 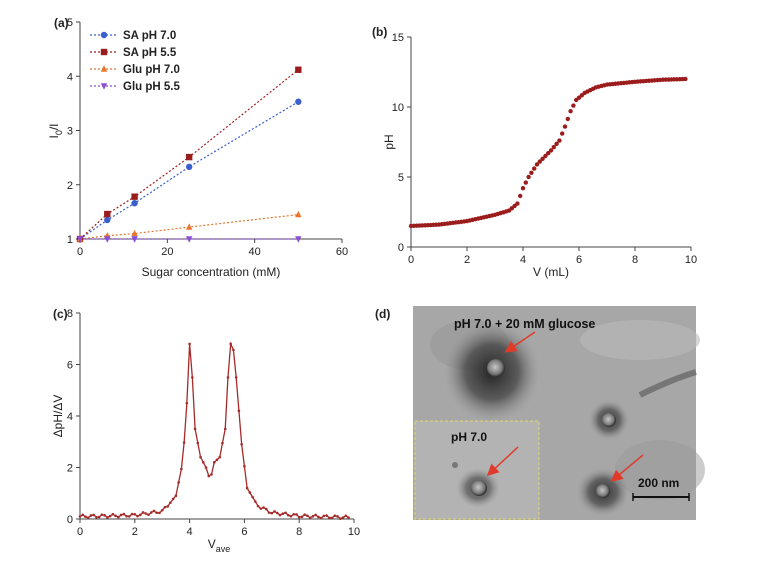 What do you see at coordinates (579, 260) in the screenshot?
I see `x-tick-label: 6` at bounding box center [579, 260].